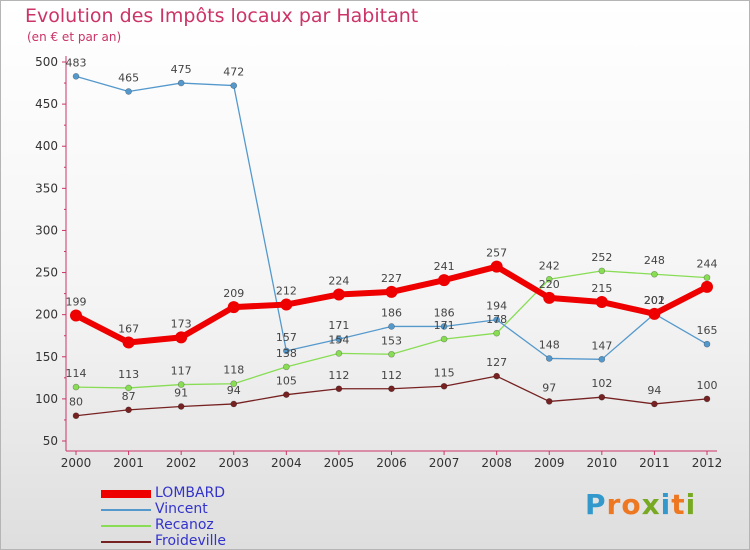 The height and width of the screenshot is (550, 750). Describe the element at coordinates (181, 323) in the screenshot. I see `data-label-lombard: 173` at that location.